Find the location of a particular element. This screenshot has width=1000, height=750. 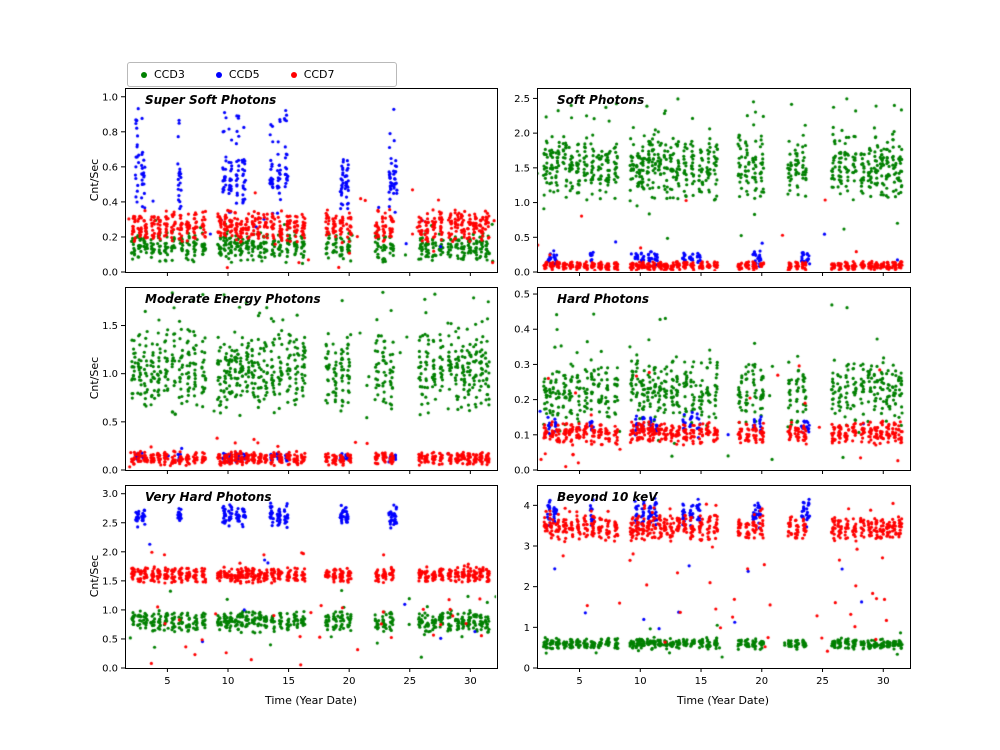

legend-item-ccd5: CCD5 is located at coordinates (246, 74).